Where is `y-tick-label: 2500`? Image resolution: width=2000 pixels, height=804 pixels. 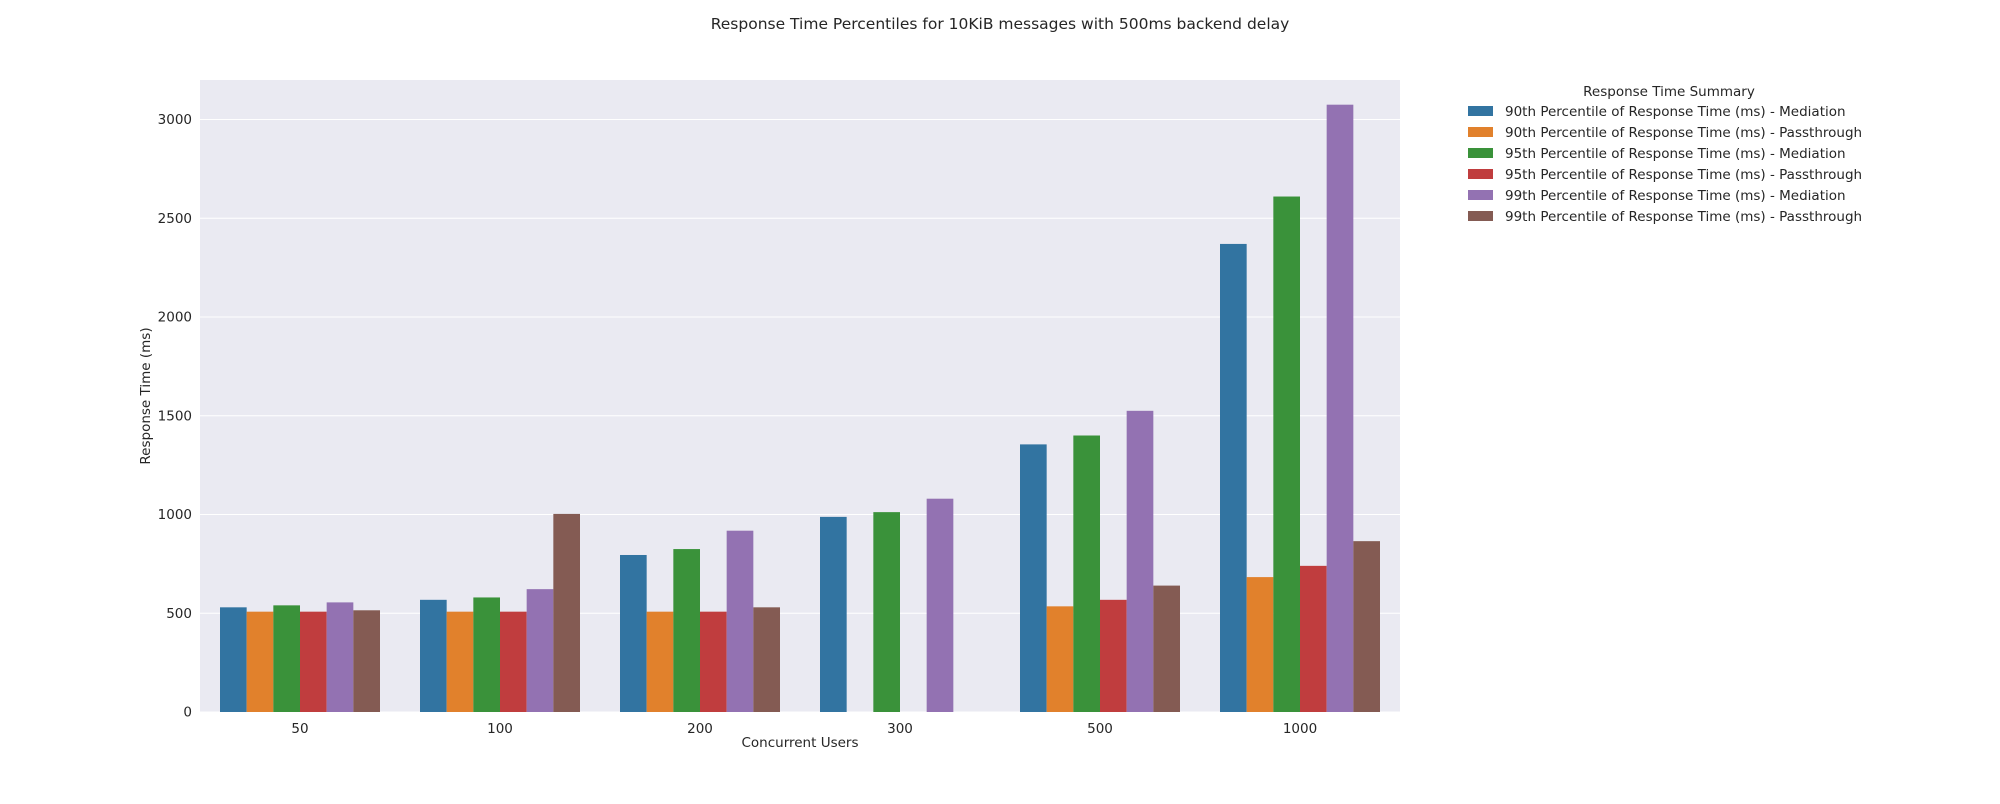
y-tick-label: 2500 is located at coordinates (175, 219).